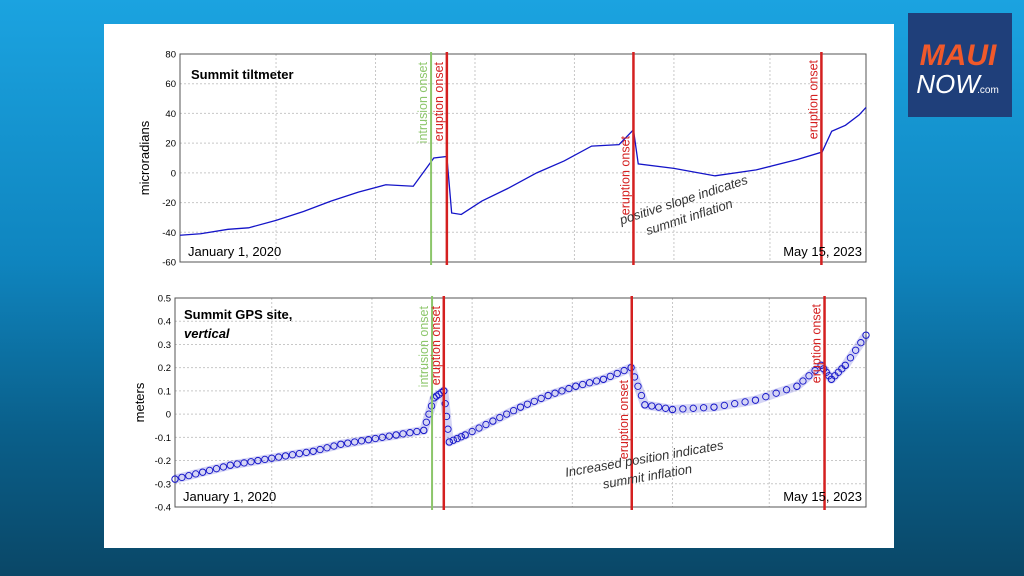 The height and width of the screenshot is (576, 1024). What do you see at coordinates (170, 144) in the screenshot?
I see `y-tick-label: 20` at bounding box center [170, 144].